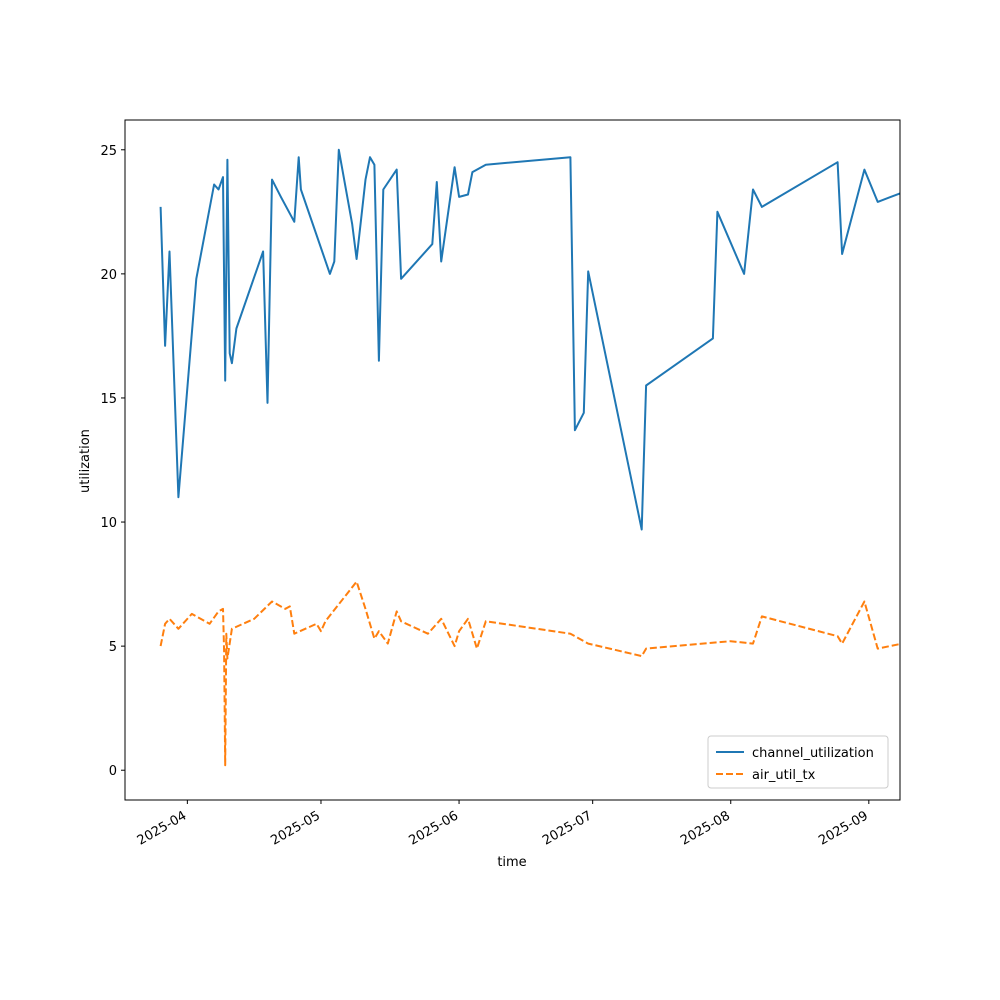 This screenshot has width=1000, height=1000. Describe the element at coordinates (108, 151) in the screenshot. I see `y-tick-label: 25` at that location.